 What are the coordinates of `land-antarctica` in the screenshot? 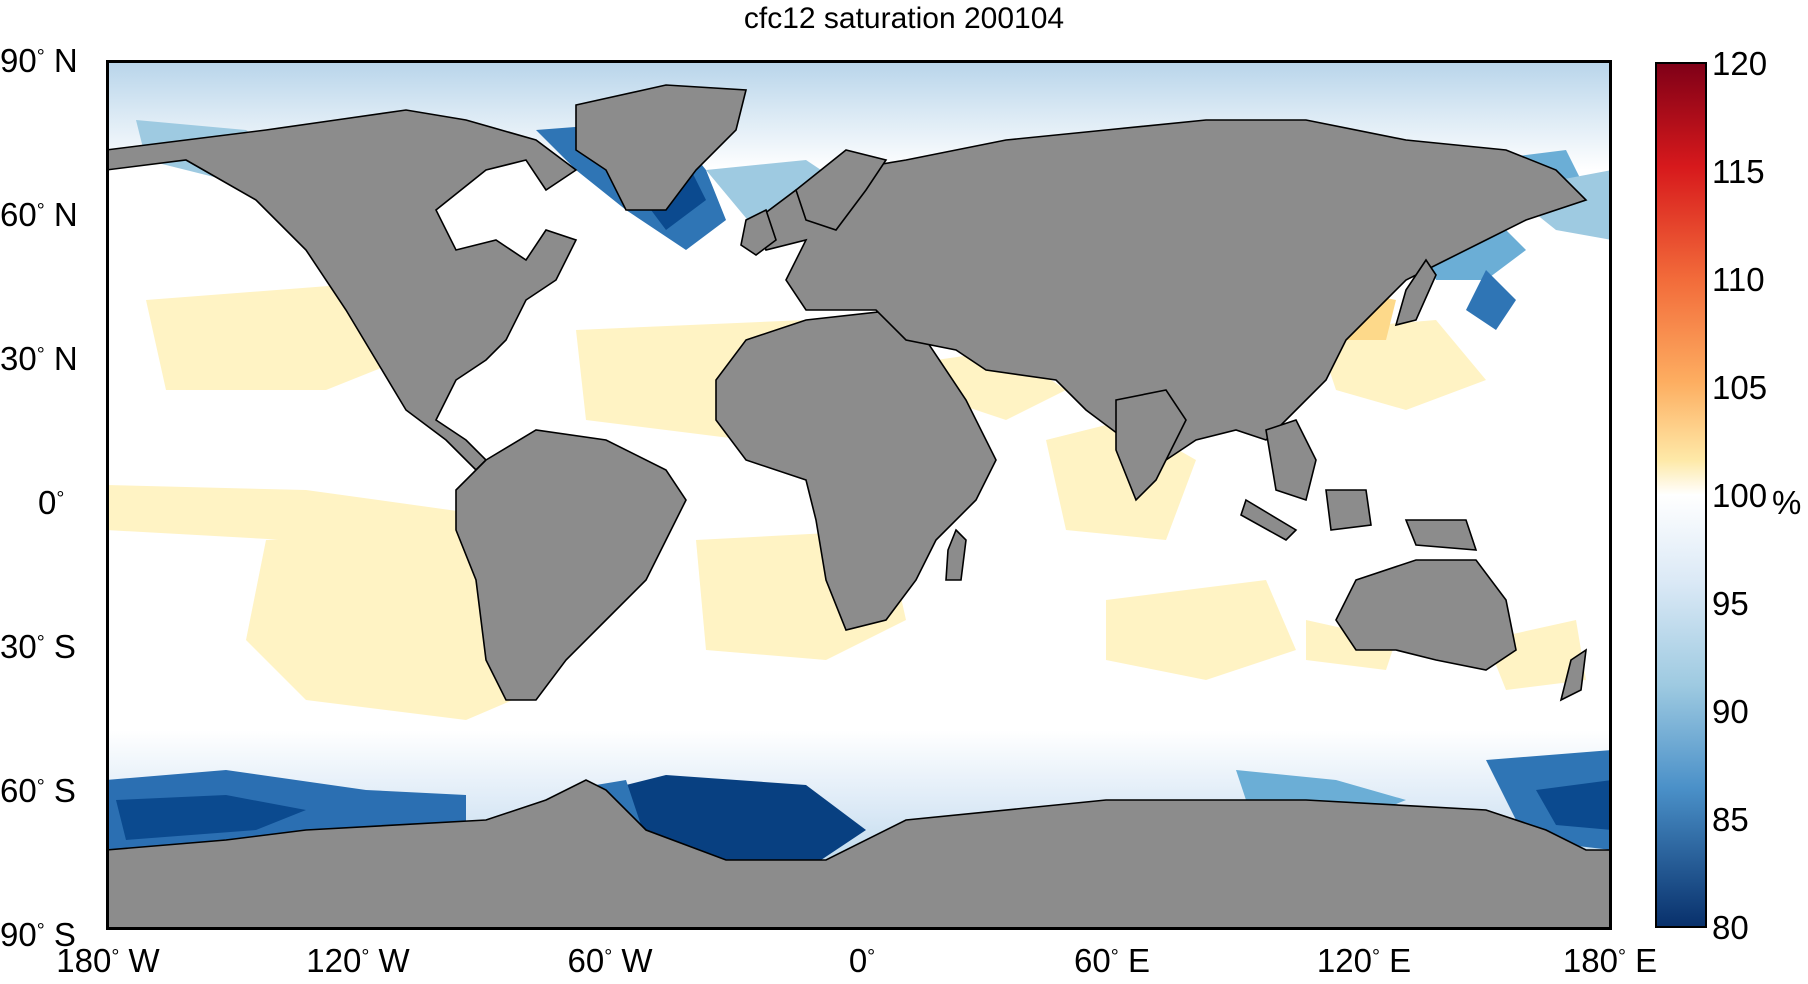 It's located at (859, 854).